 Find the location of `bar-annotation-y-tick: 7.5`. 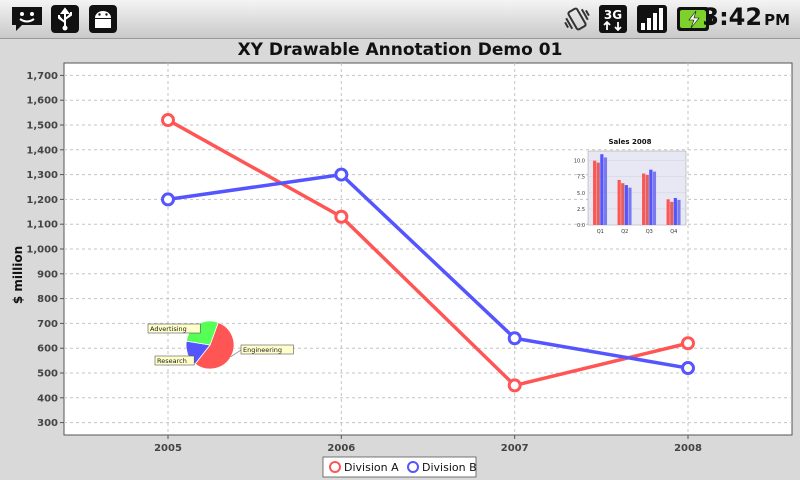

bar-annotation-y-tick: 7.5 is located at coordinates (581, 178).